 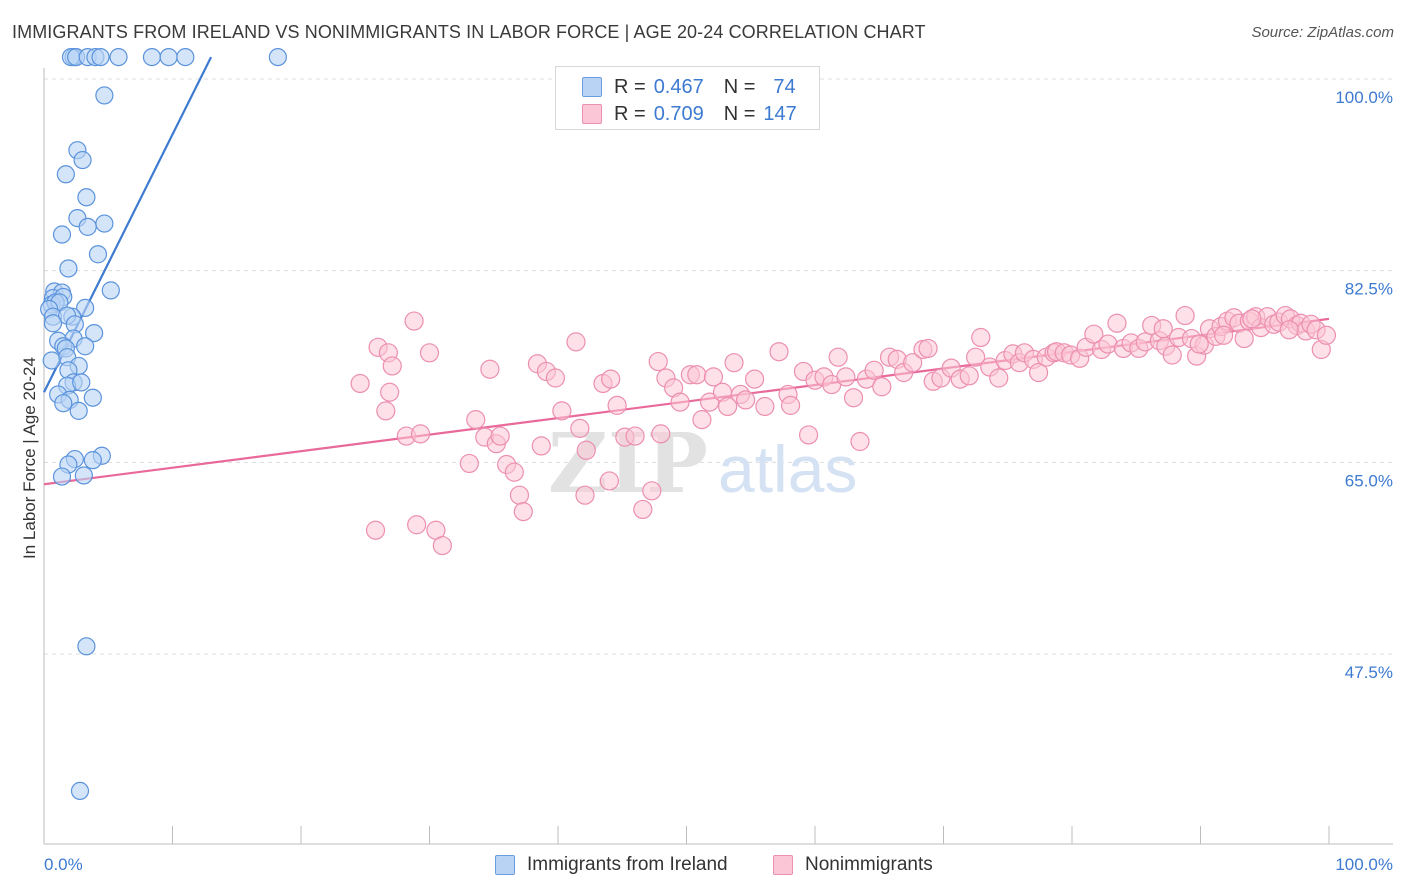 I want to click on source-credit: Source: ZipAtlas.com, so click(x=1322, y=32).